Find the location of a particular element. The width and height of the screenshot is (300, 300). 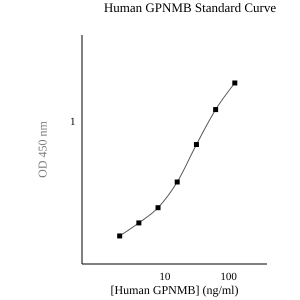

y-axis-title: OD 450 nm is located at coordinates (42, 149).